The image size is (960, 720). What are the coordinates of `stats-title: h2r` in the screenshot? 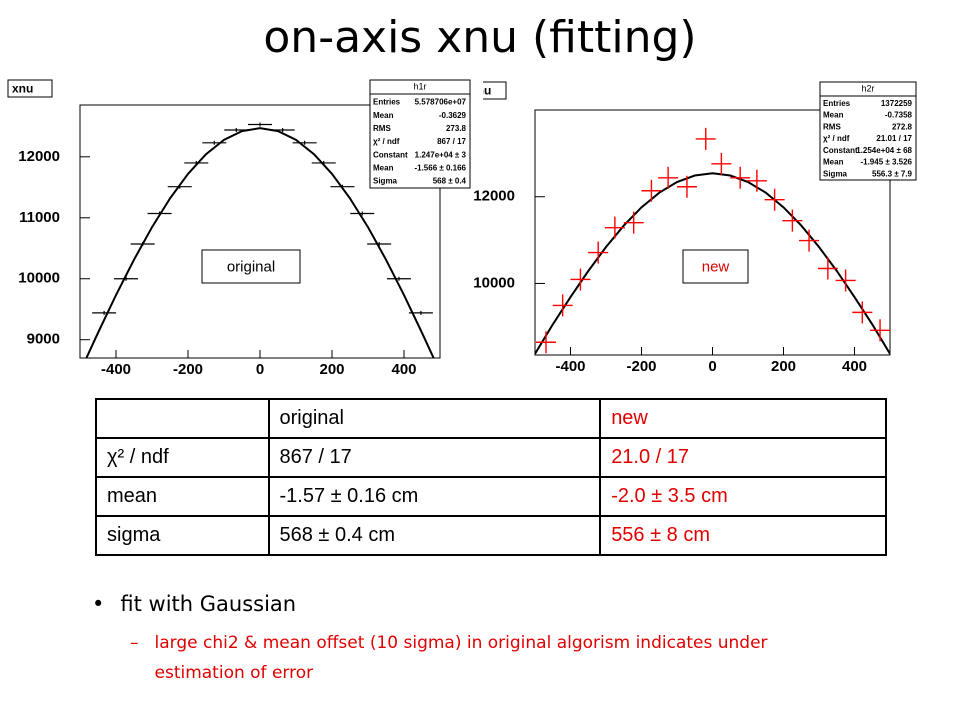 It's located at (867, 88).